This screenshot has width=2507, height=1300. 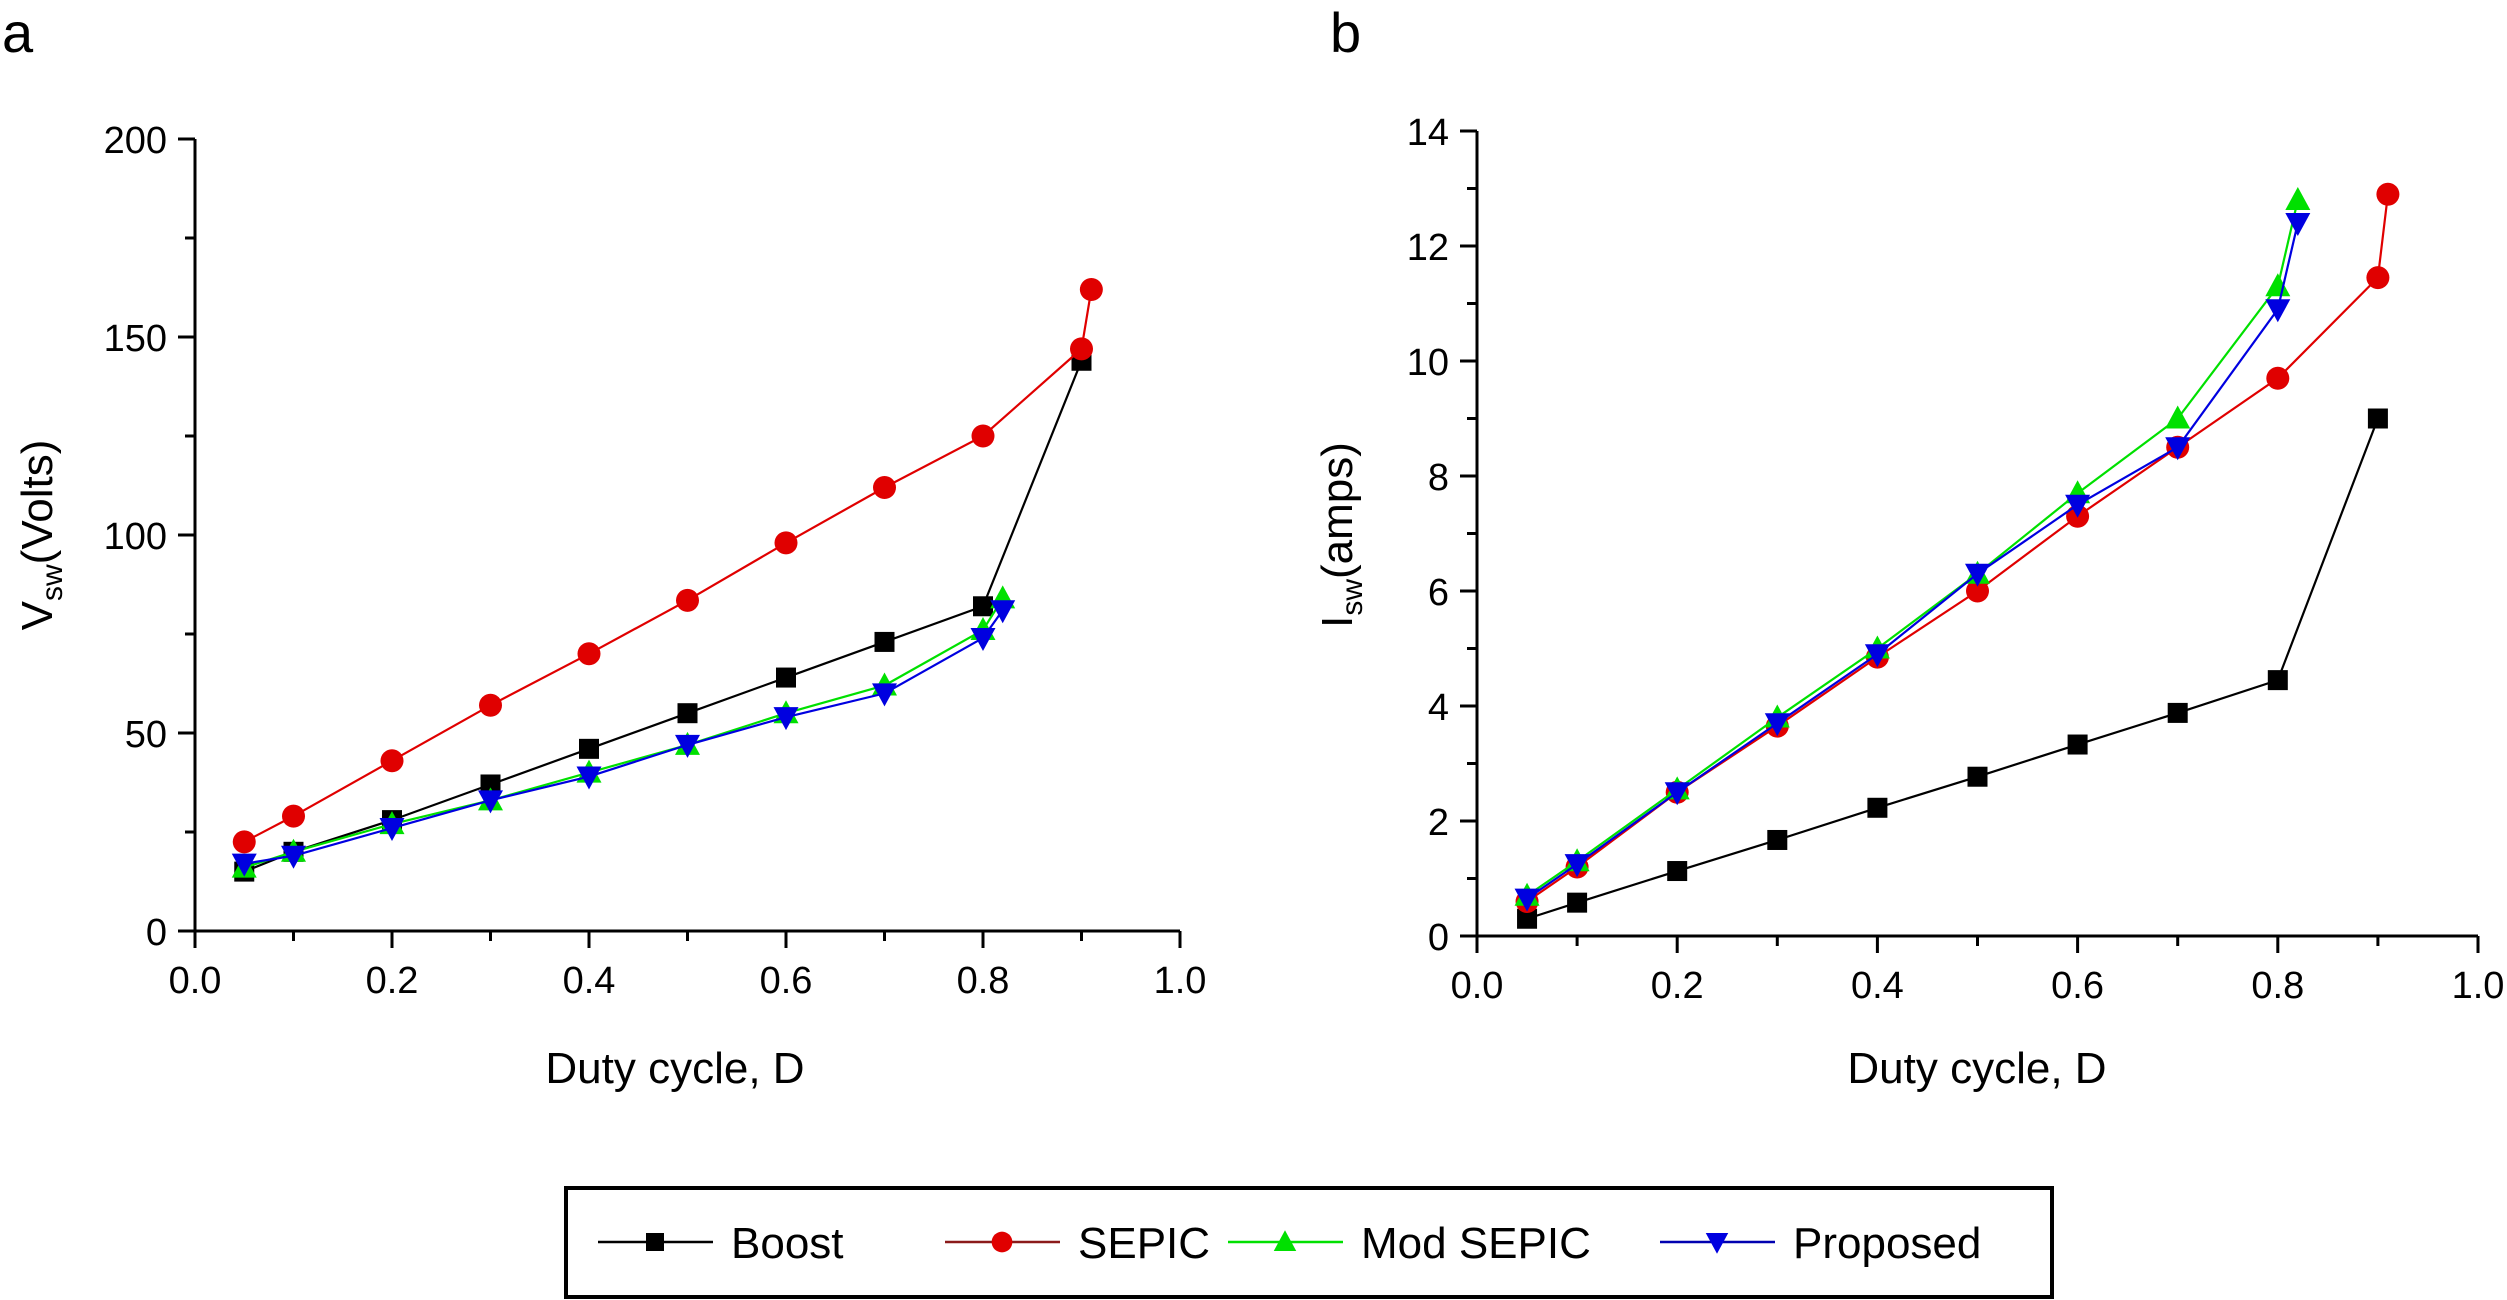 I want to click on panel-label-b: b, so click(x=1345, y=32).